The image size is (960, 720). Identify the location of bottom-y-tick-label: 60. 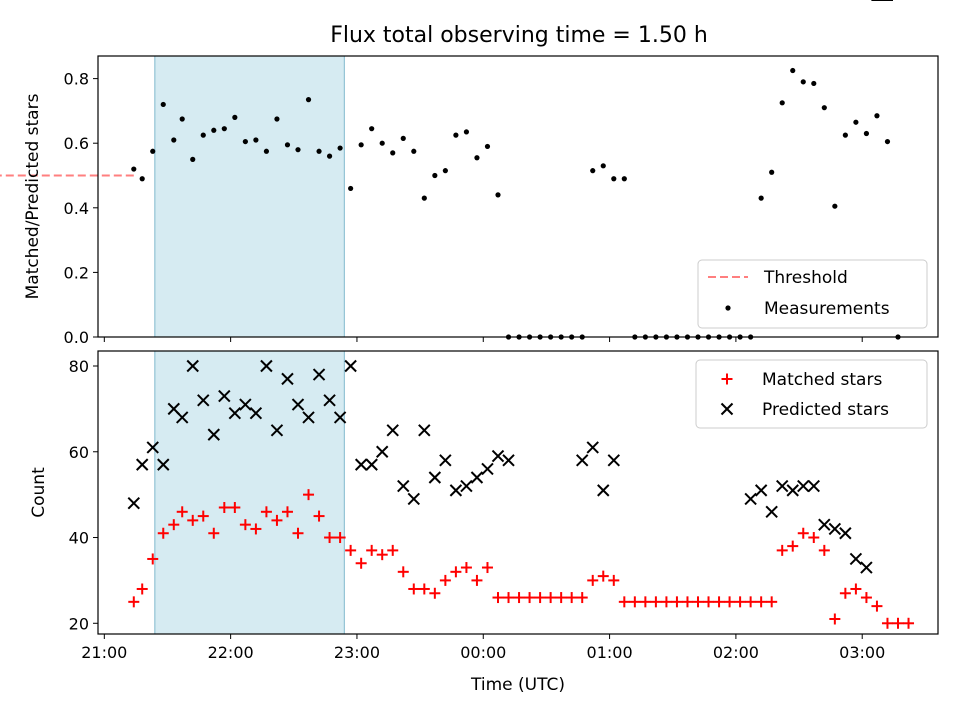
(79, 452).